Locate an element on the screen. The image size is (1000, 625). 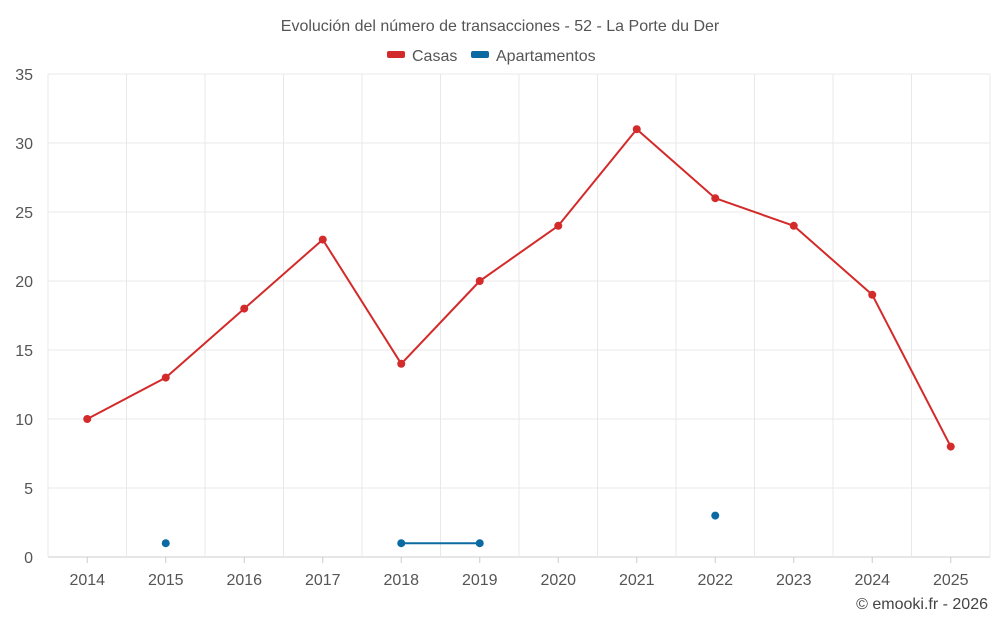
x-tick-label: 2024 is located at coordinates (872, 580).